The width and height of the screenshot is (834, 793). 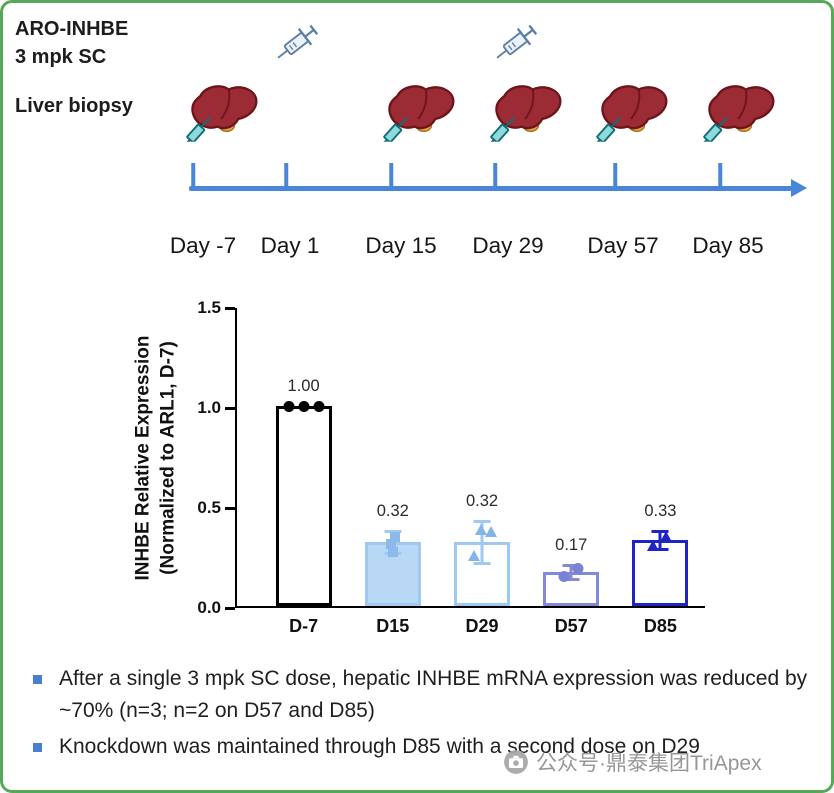 What do you see at coordinates (392, 472) in the screenshot?
I see `bar-group-D15: 0.32 D15` at bounding box center [392, 472].